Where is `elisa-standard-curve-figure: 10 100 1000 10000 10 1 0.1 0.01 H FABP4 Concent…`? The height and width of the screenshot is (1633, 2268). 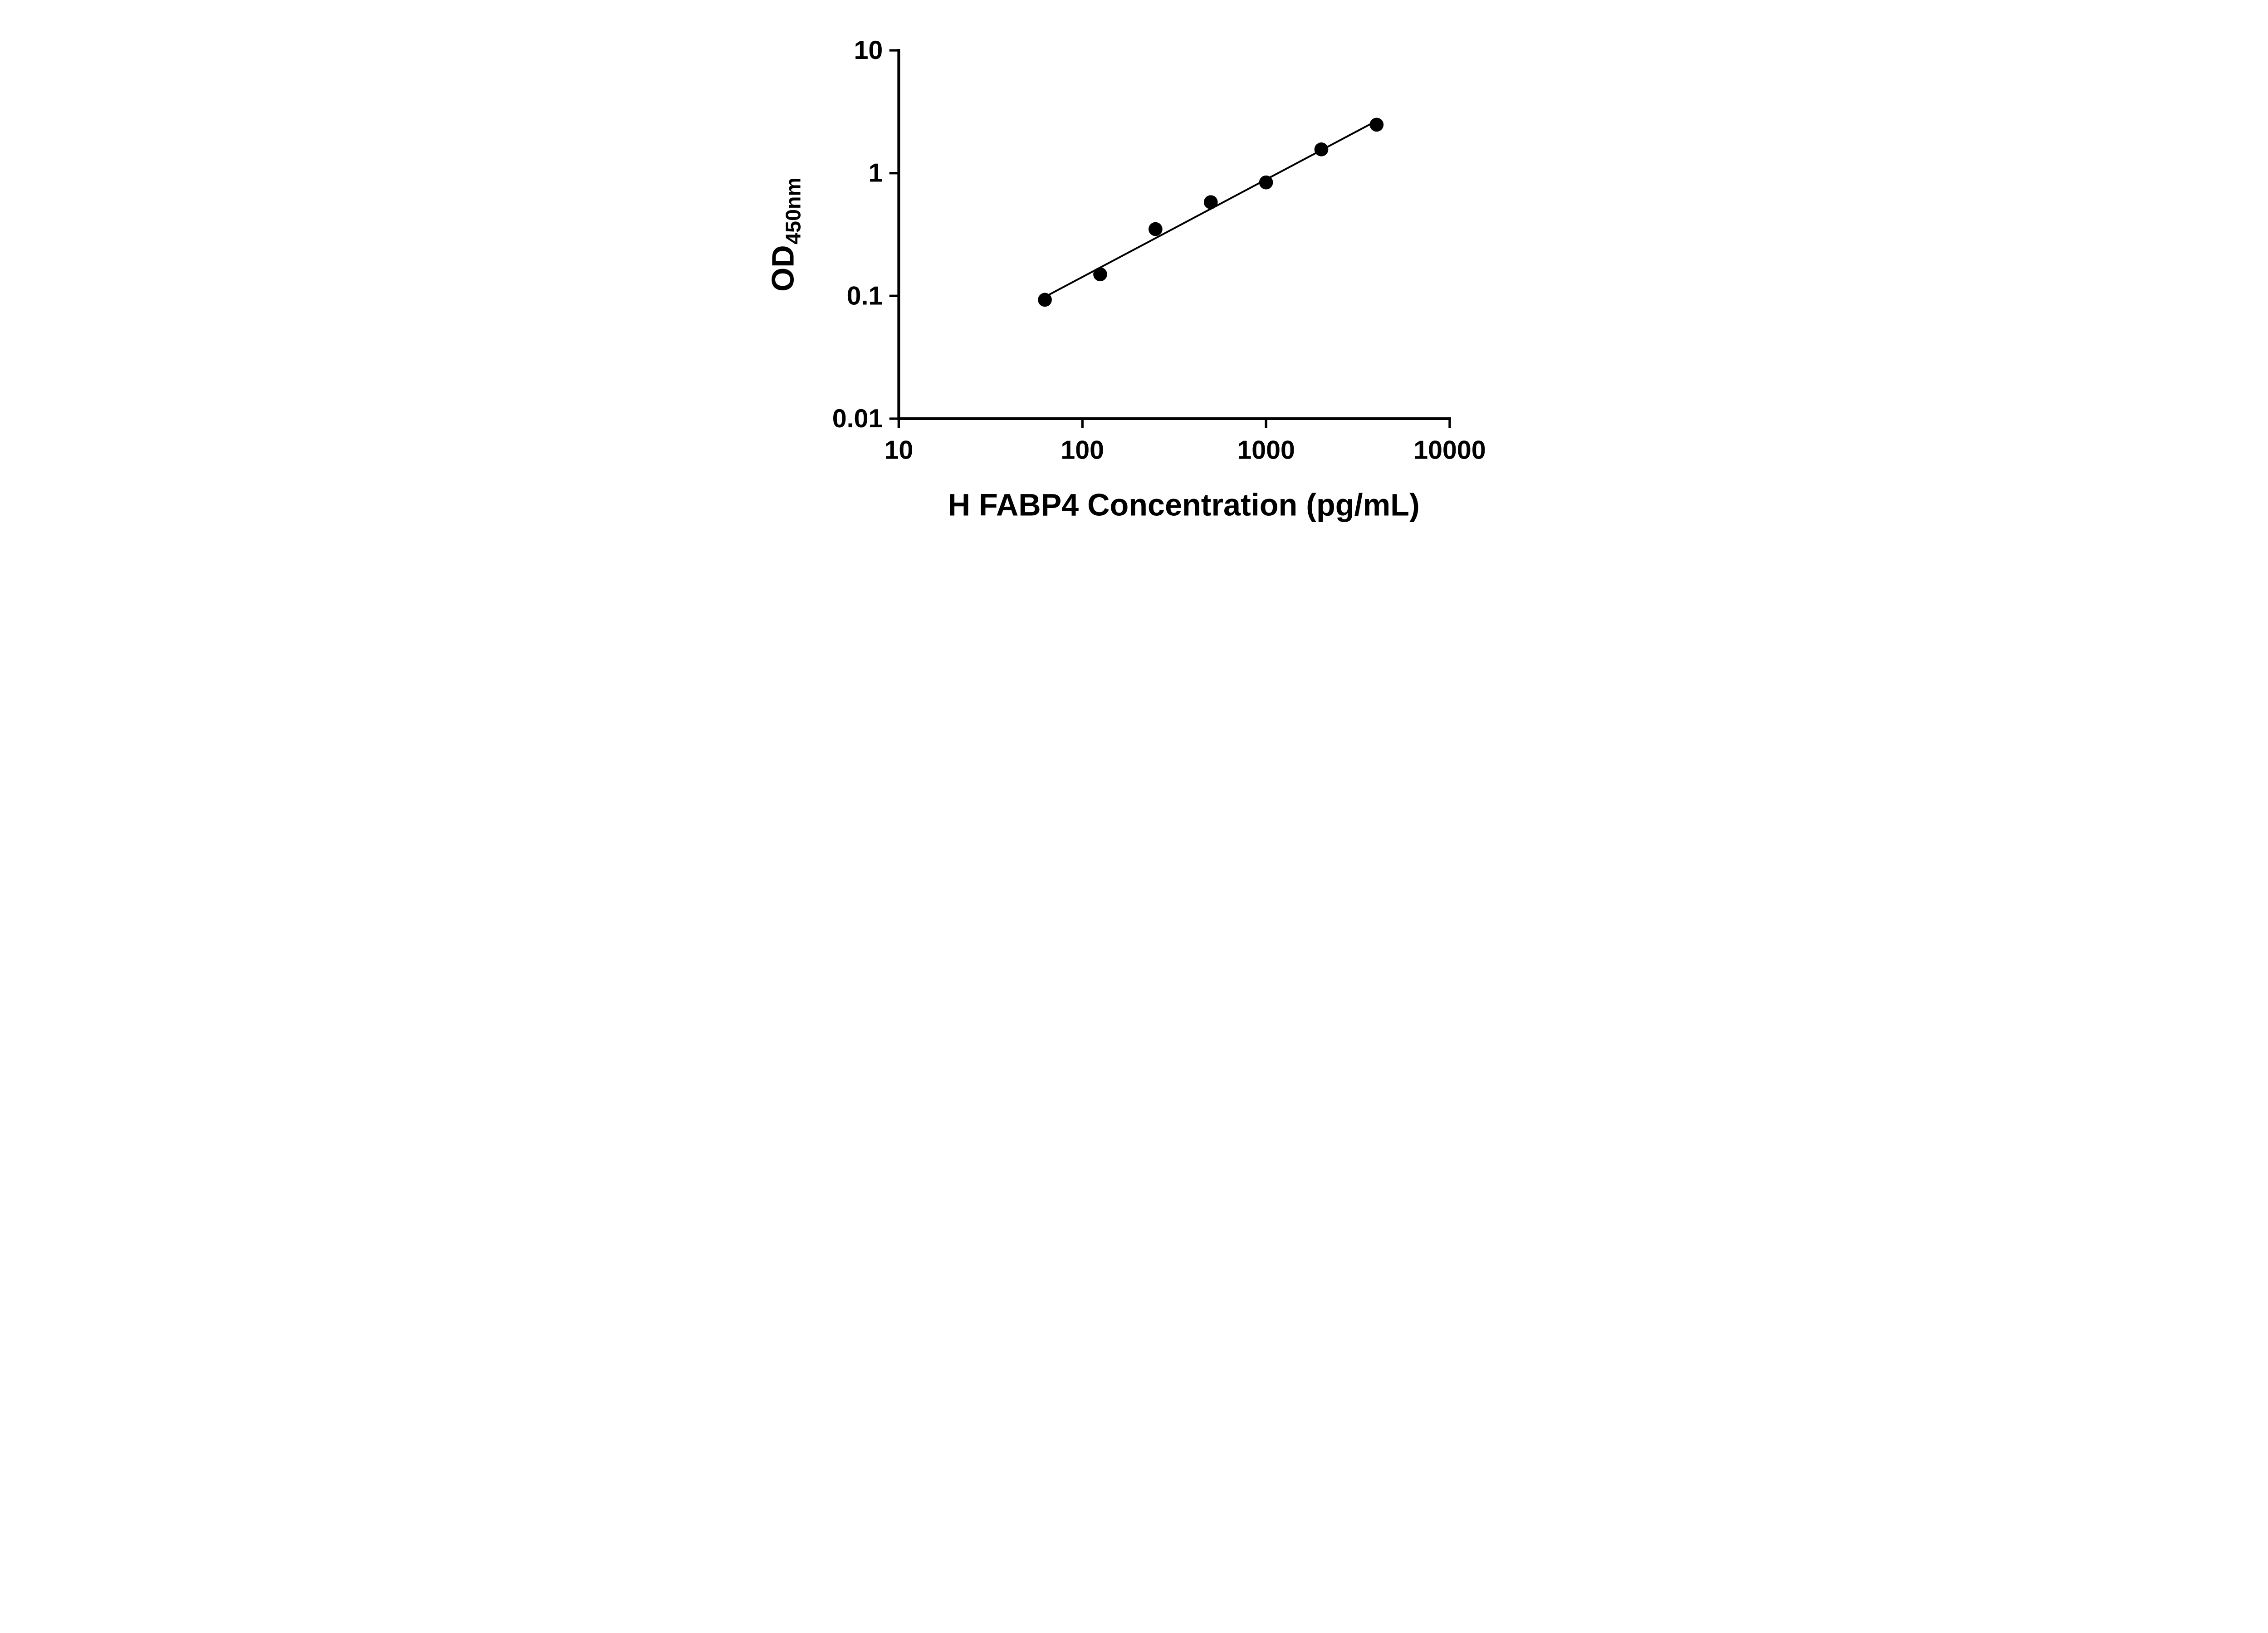
elisa-standard-curve-figure: 10 100 1000 10000 10 1 0.1 0.01 H FABP4 Concent… is located at coordinates (1134, 272).